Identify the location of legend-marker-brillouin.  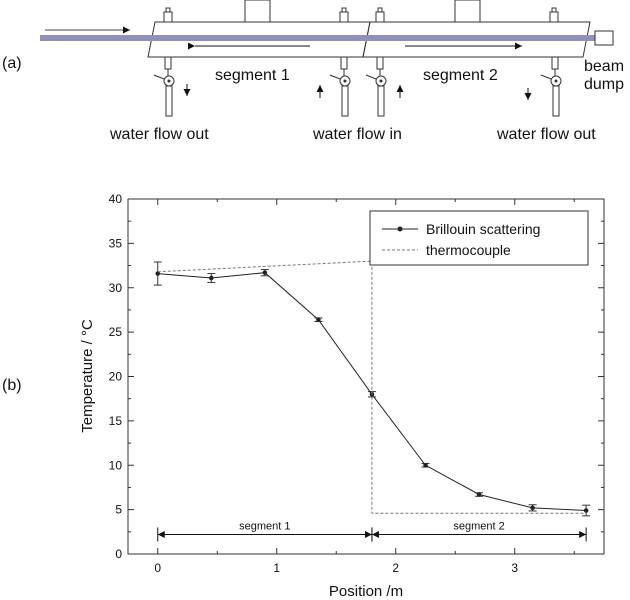
(400, 229).